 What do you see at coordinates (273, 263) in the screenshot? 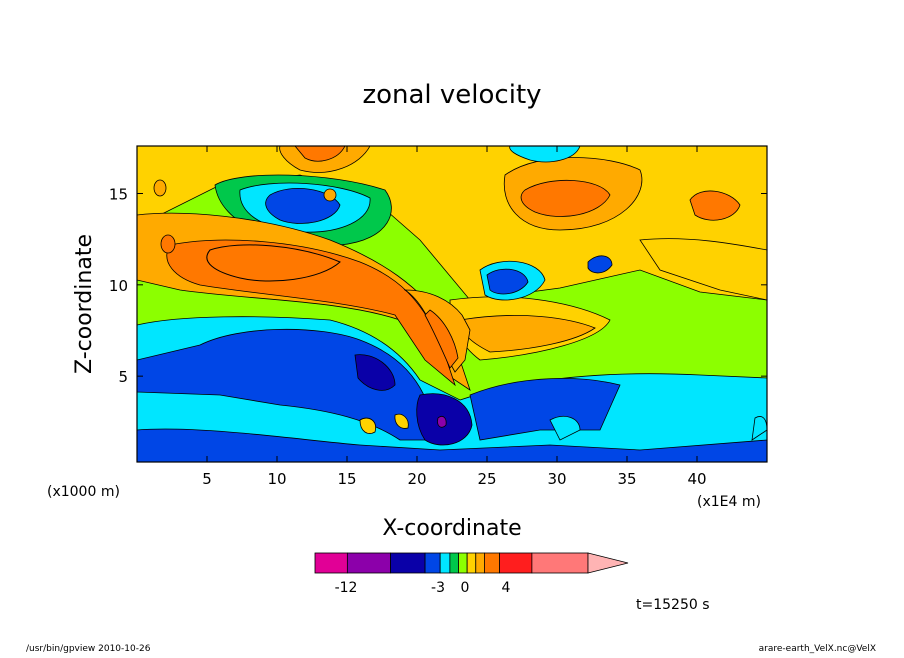
I see `region-mid-westerly-core` at bounding box center [273, 263].